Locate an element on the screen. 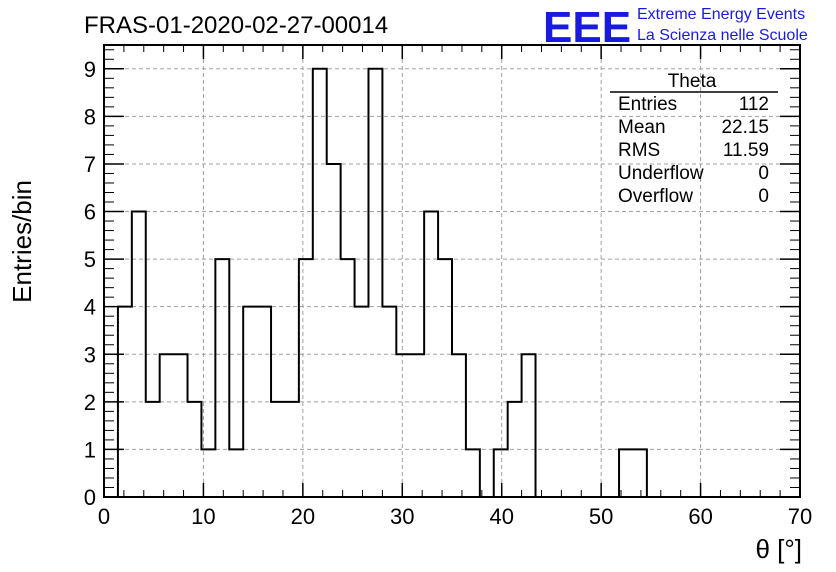 The width and height of the screenshot is (836, 572). x-tick-label: 30 is located at coordinates (402, 516).